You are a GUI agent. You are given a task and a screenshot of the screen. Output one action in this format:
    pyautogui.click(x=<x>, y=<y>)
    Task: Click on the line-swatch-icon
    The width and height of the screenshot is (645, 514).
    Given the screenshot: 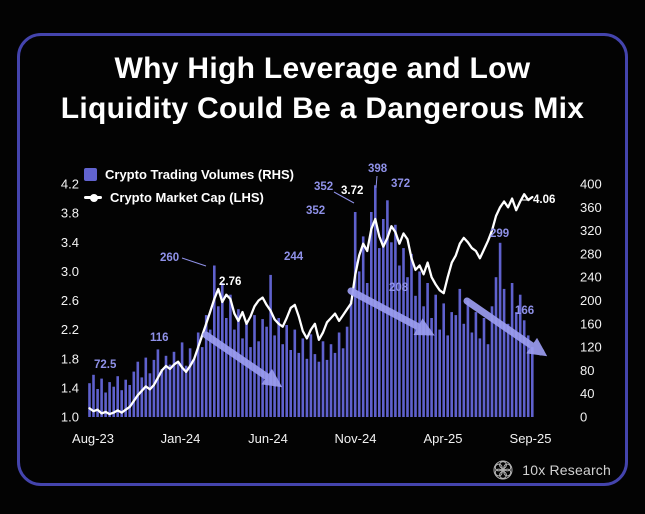 What is the action you would take?
    pyautogui.click(x=93, y=197)
    